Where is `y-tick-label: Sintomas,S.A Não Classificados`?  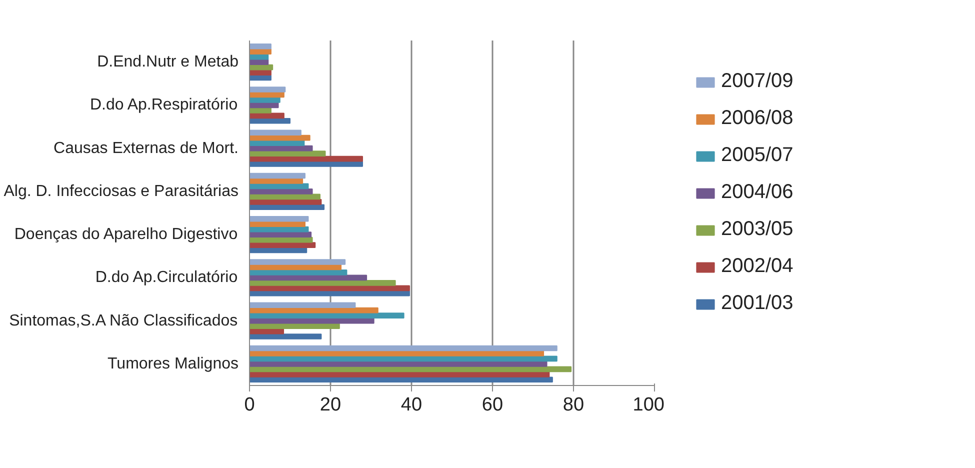
y-tick-label: Sintomas,S.A Não Classificados is located at coordinates (123, 321).